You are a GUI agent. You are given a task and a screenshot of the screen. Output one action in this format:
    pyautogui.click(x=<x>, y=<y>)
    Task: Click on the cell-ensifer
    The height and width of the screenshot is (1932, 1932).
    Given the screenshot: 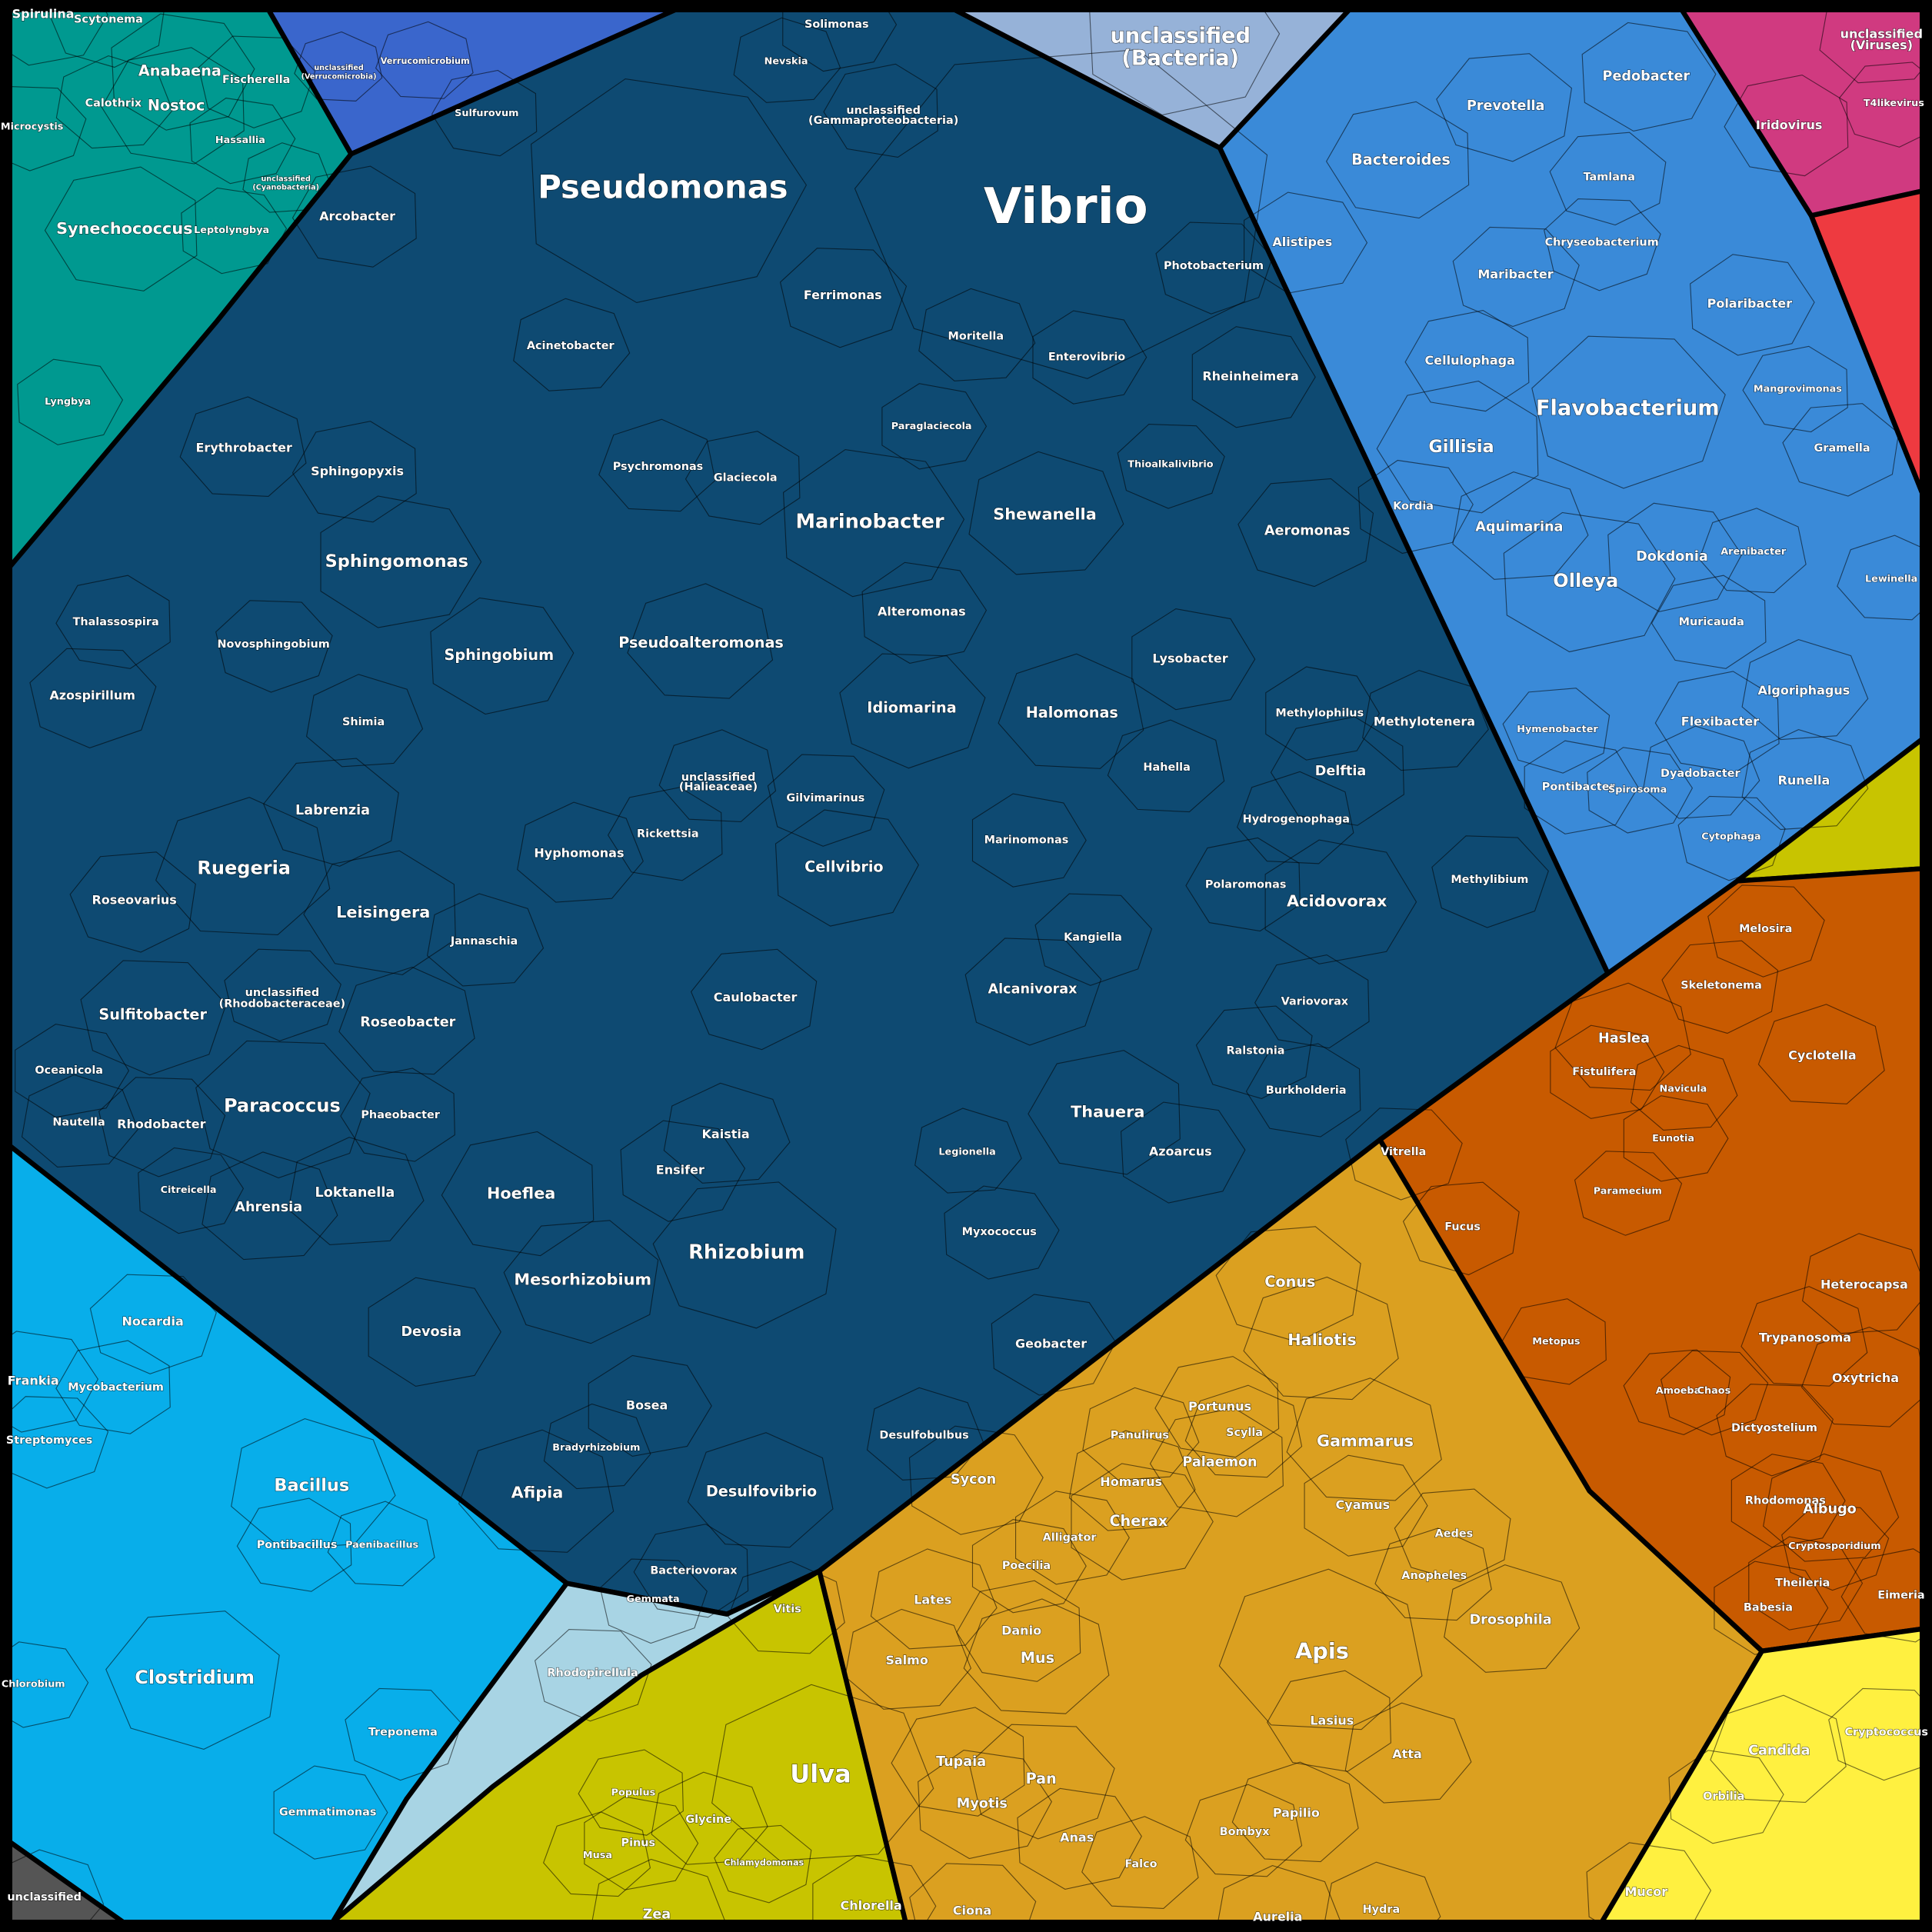 What is the action you would take?
    pyautogui.click(x=683, y=1171)
    